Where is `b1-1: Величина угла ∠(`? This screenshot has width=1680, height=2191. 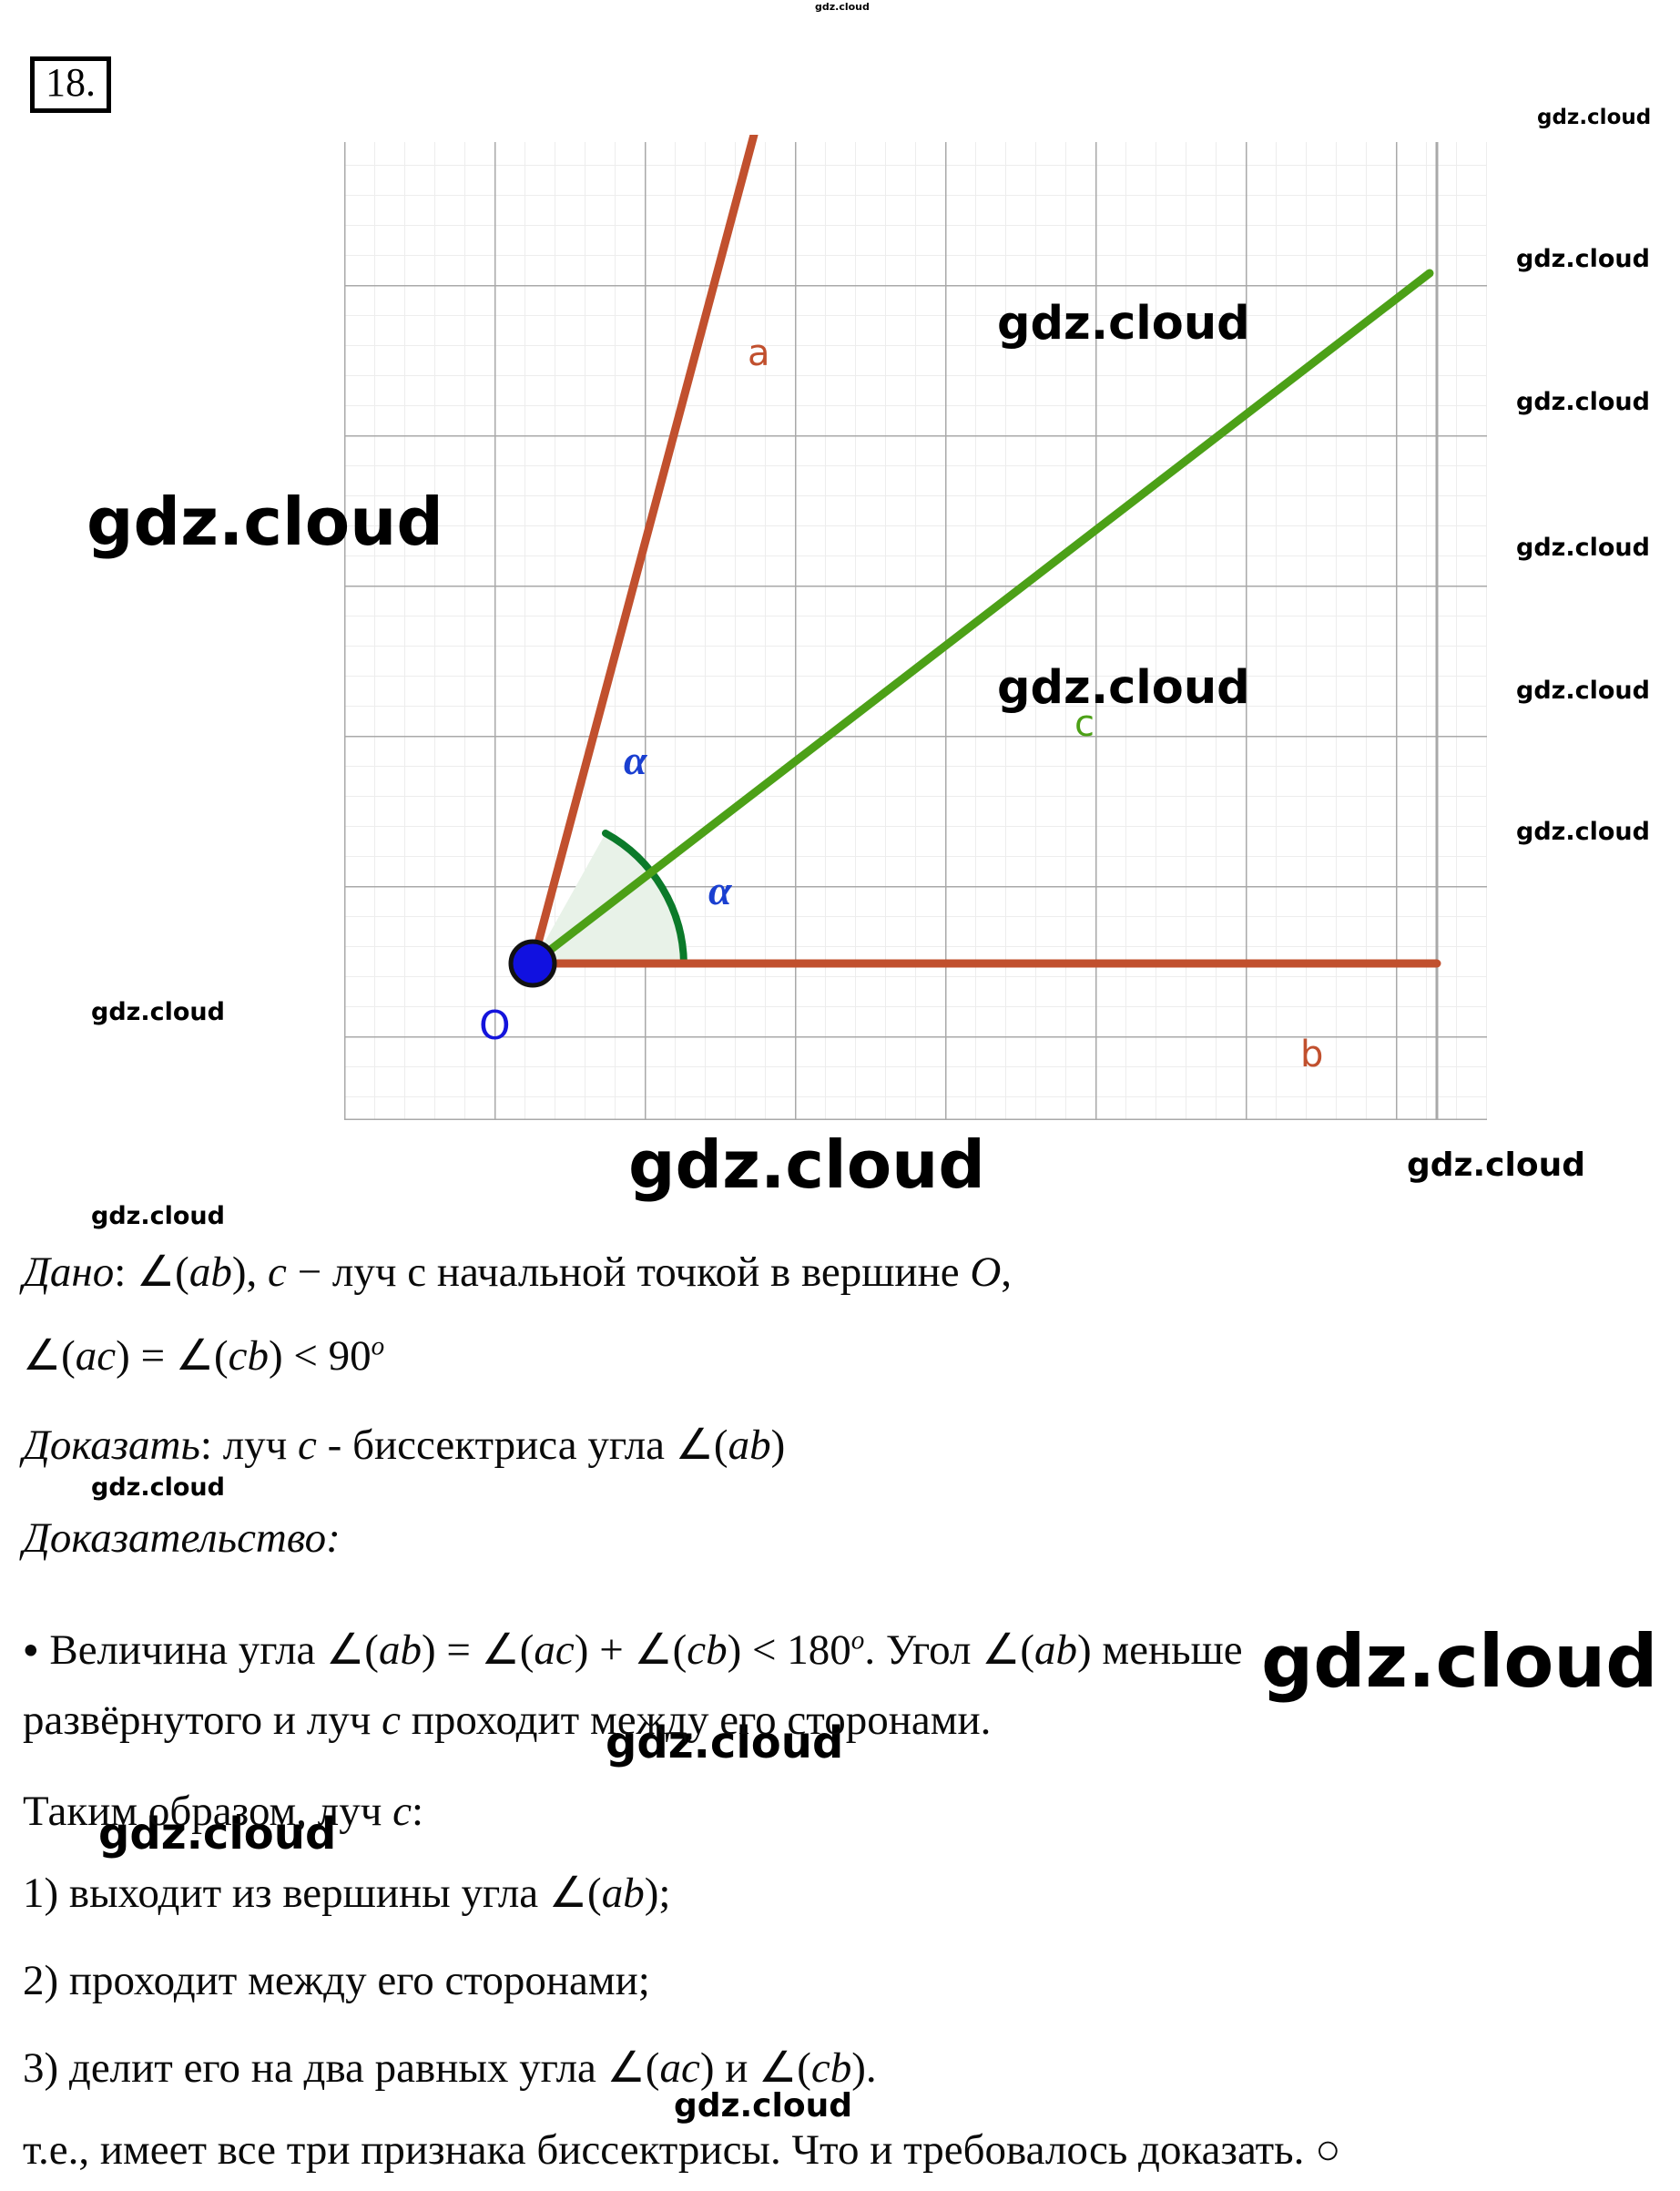
b1-1: Величина угла ∠( is located at coordinates (208, 1650).